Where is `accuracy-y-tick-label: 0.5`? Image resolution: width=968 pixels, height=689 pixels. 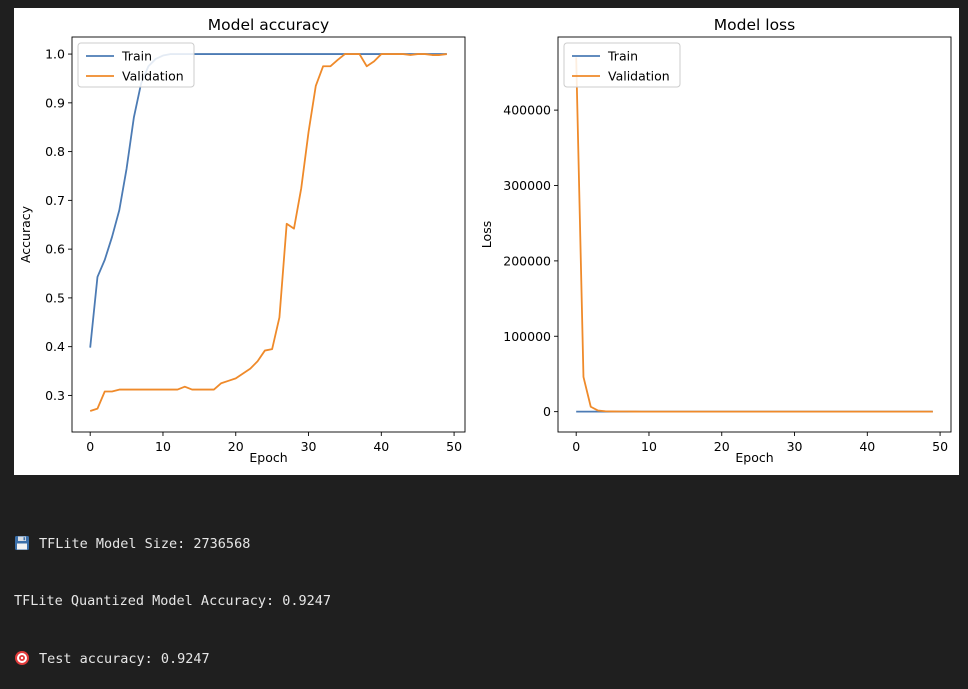
accuracy-y-tick-label: 0.5 is located at coordinates (55, 297).